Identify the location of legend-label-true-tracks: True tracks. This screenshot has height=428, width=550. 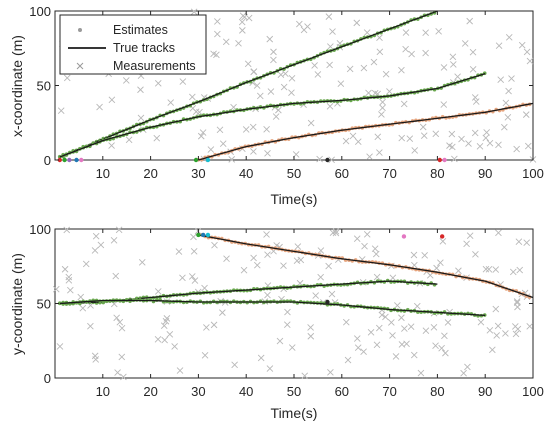
(144, 48).